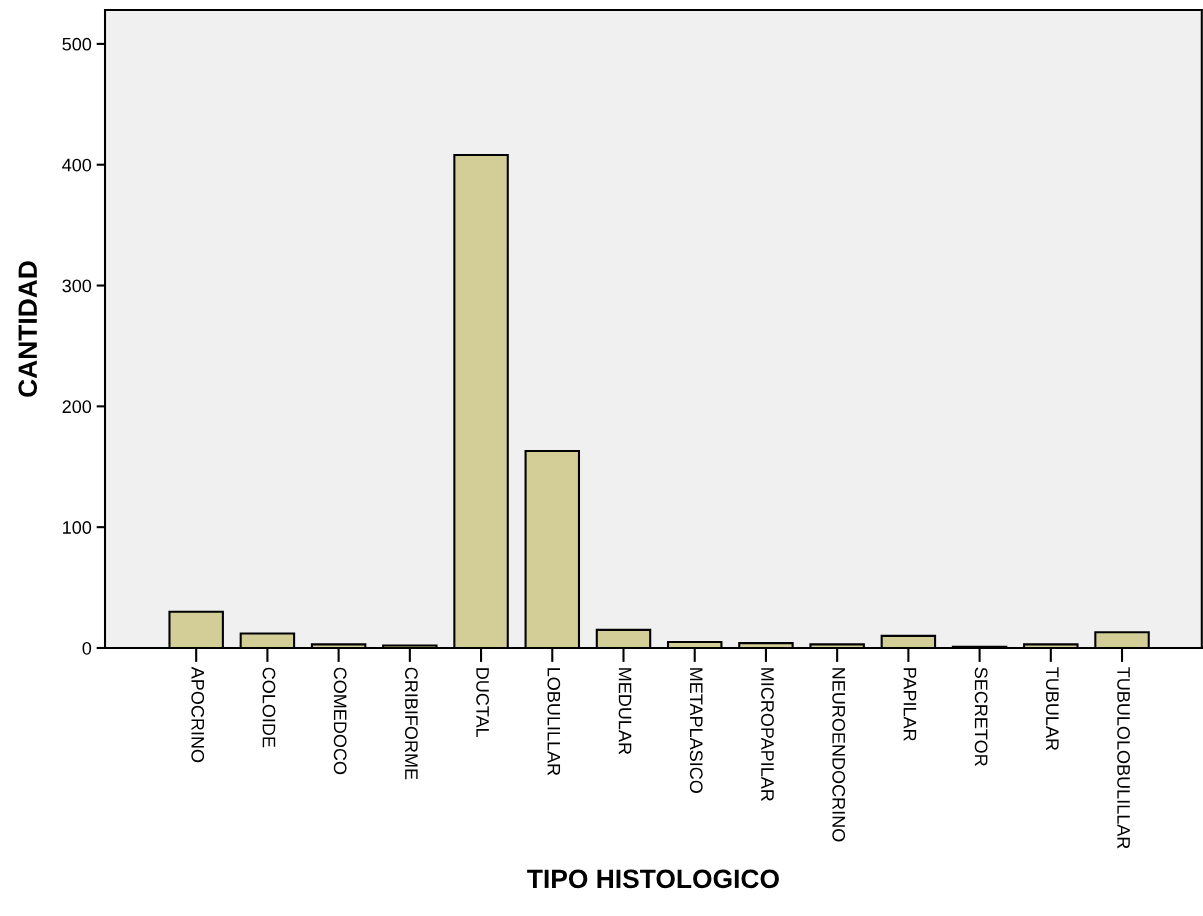 The image size is (1203, 916). Describe the element at coordinates (28, 329) in the screenshot. I see `y-axis-title: CANTIDAD` at that location.